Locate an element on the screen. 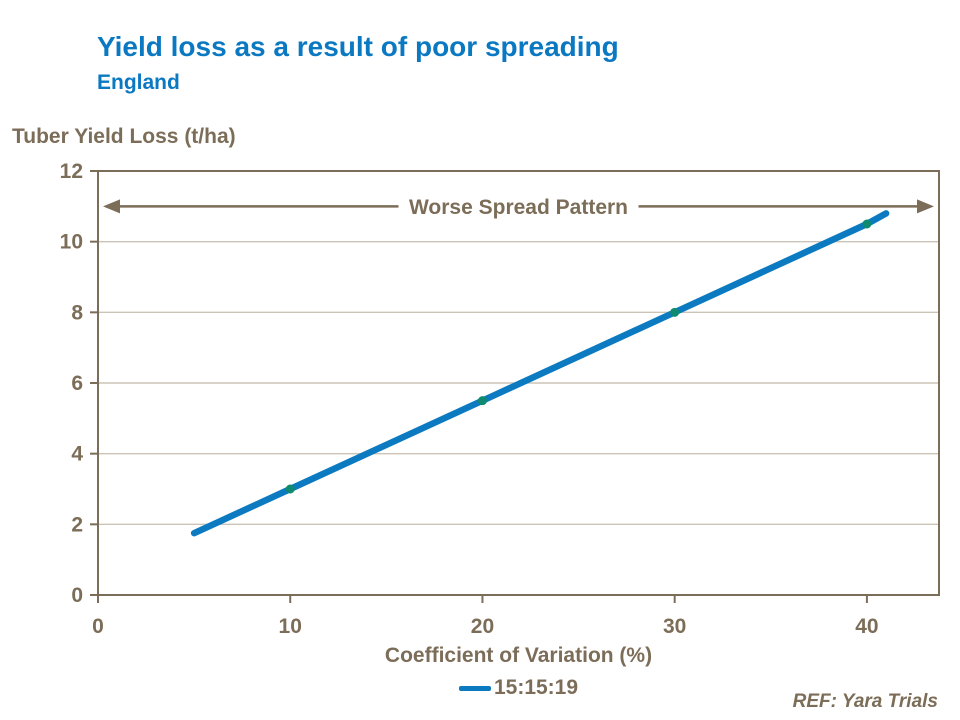  x-tick-label: 30 is located at coordinates (674, 626).